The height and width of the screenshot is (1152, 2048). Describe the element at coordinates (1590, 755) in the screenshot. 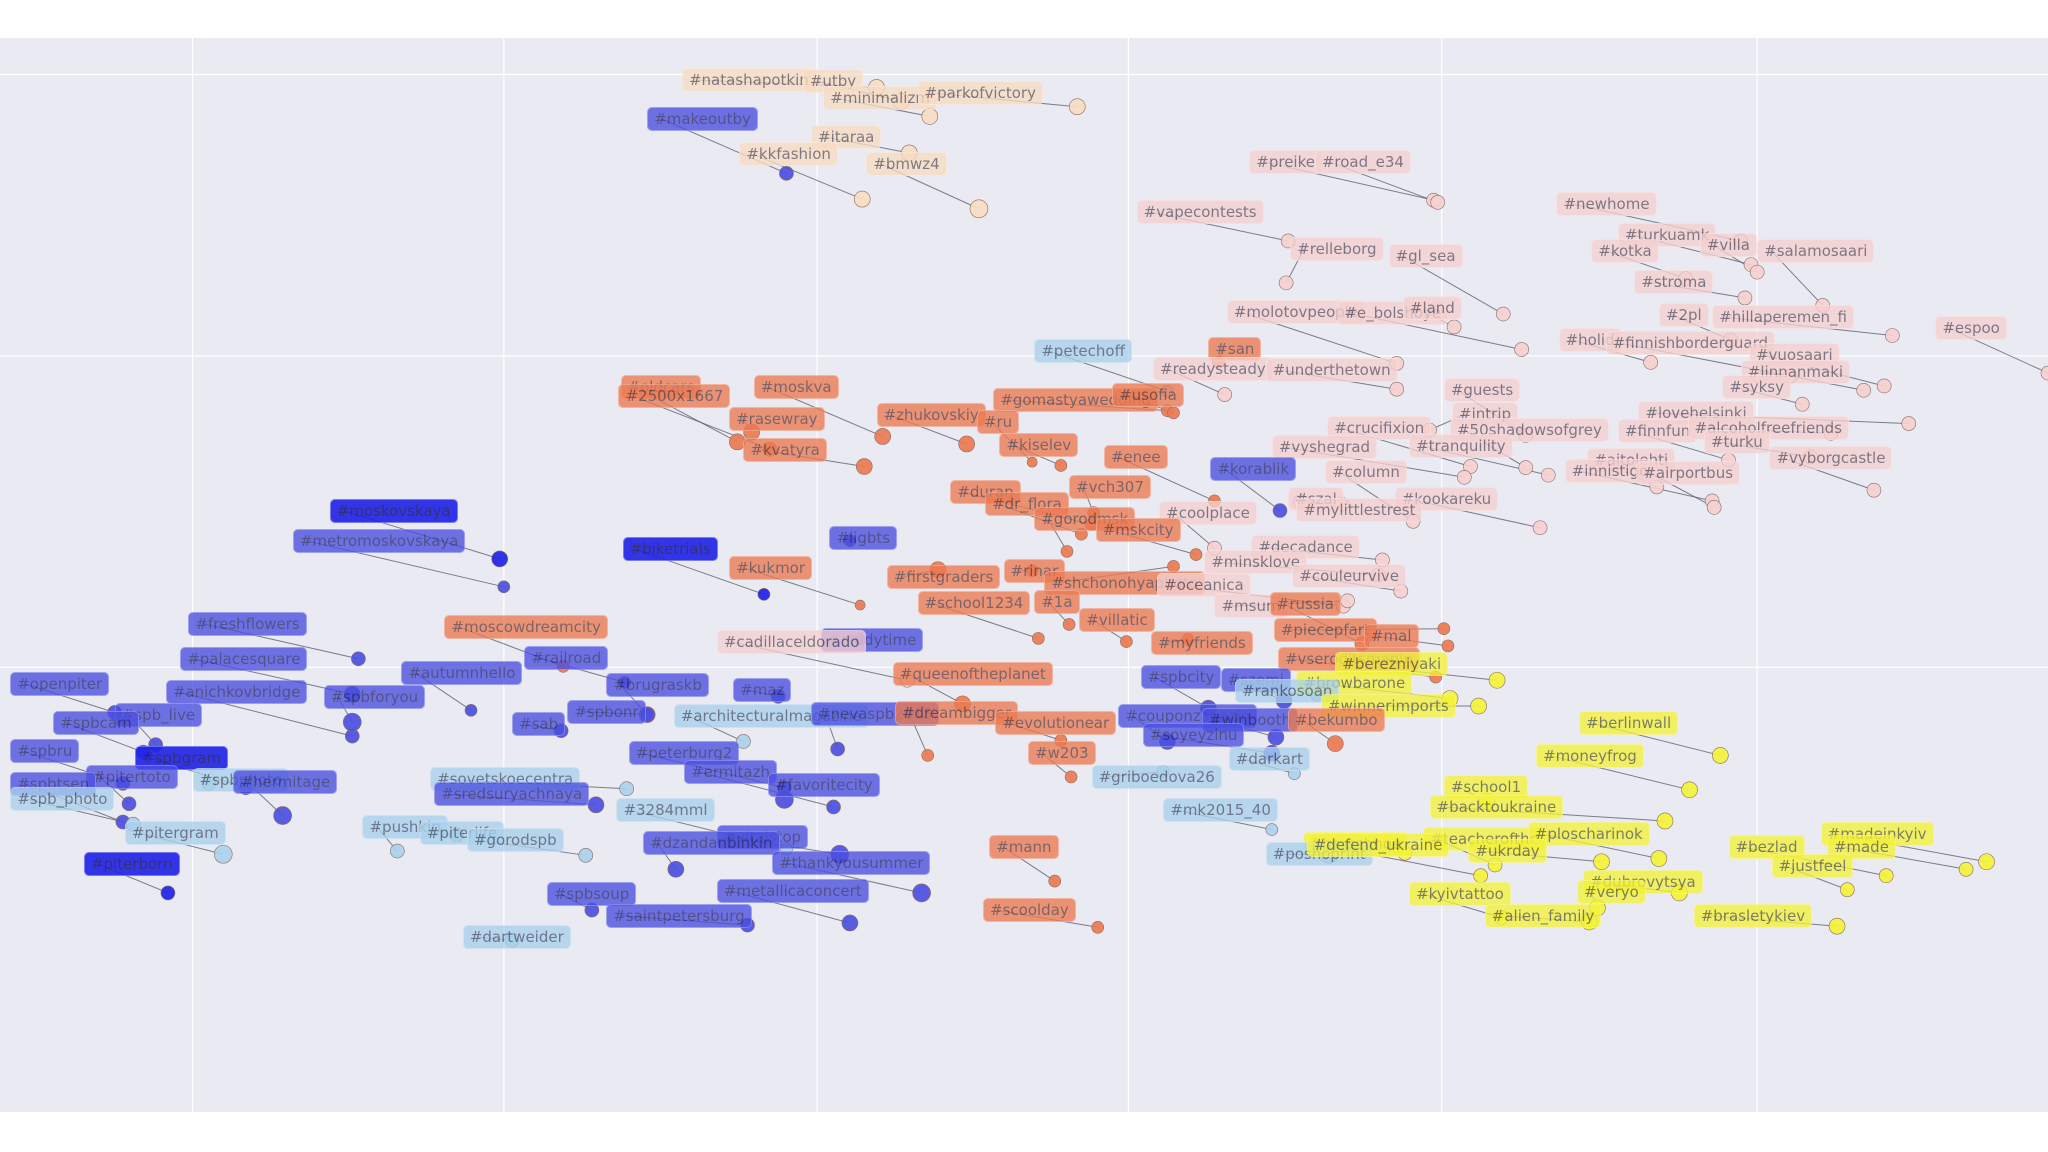

I see `tag-label: #moneyfrog` at that location.